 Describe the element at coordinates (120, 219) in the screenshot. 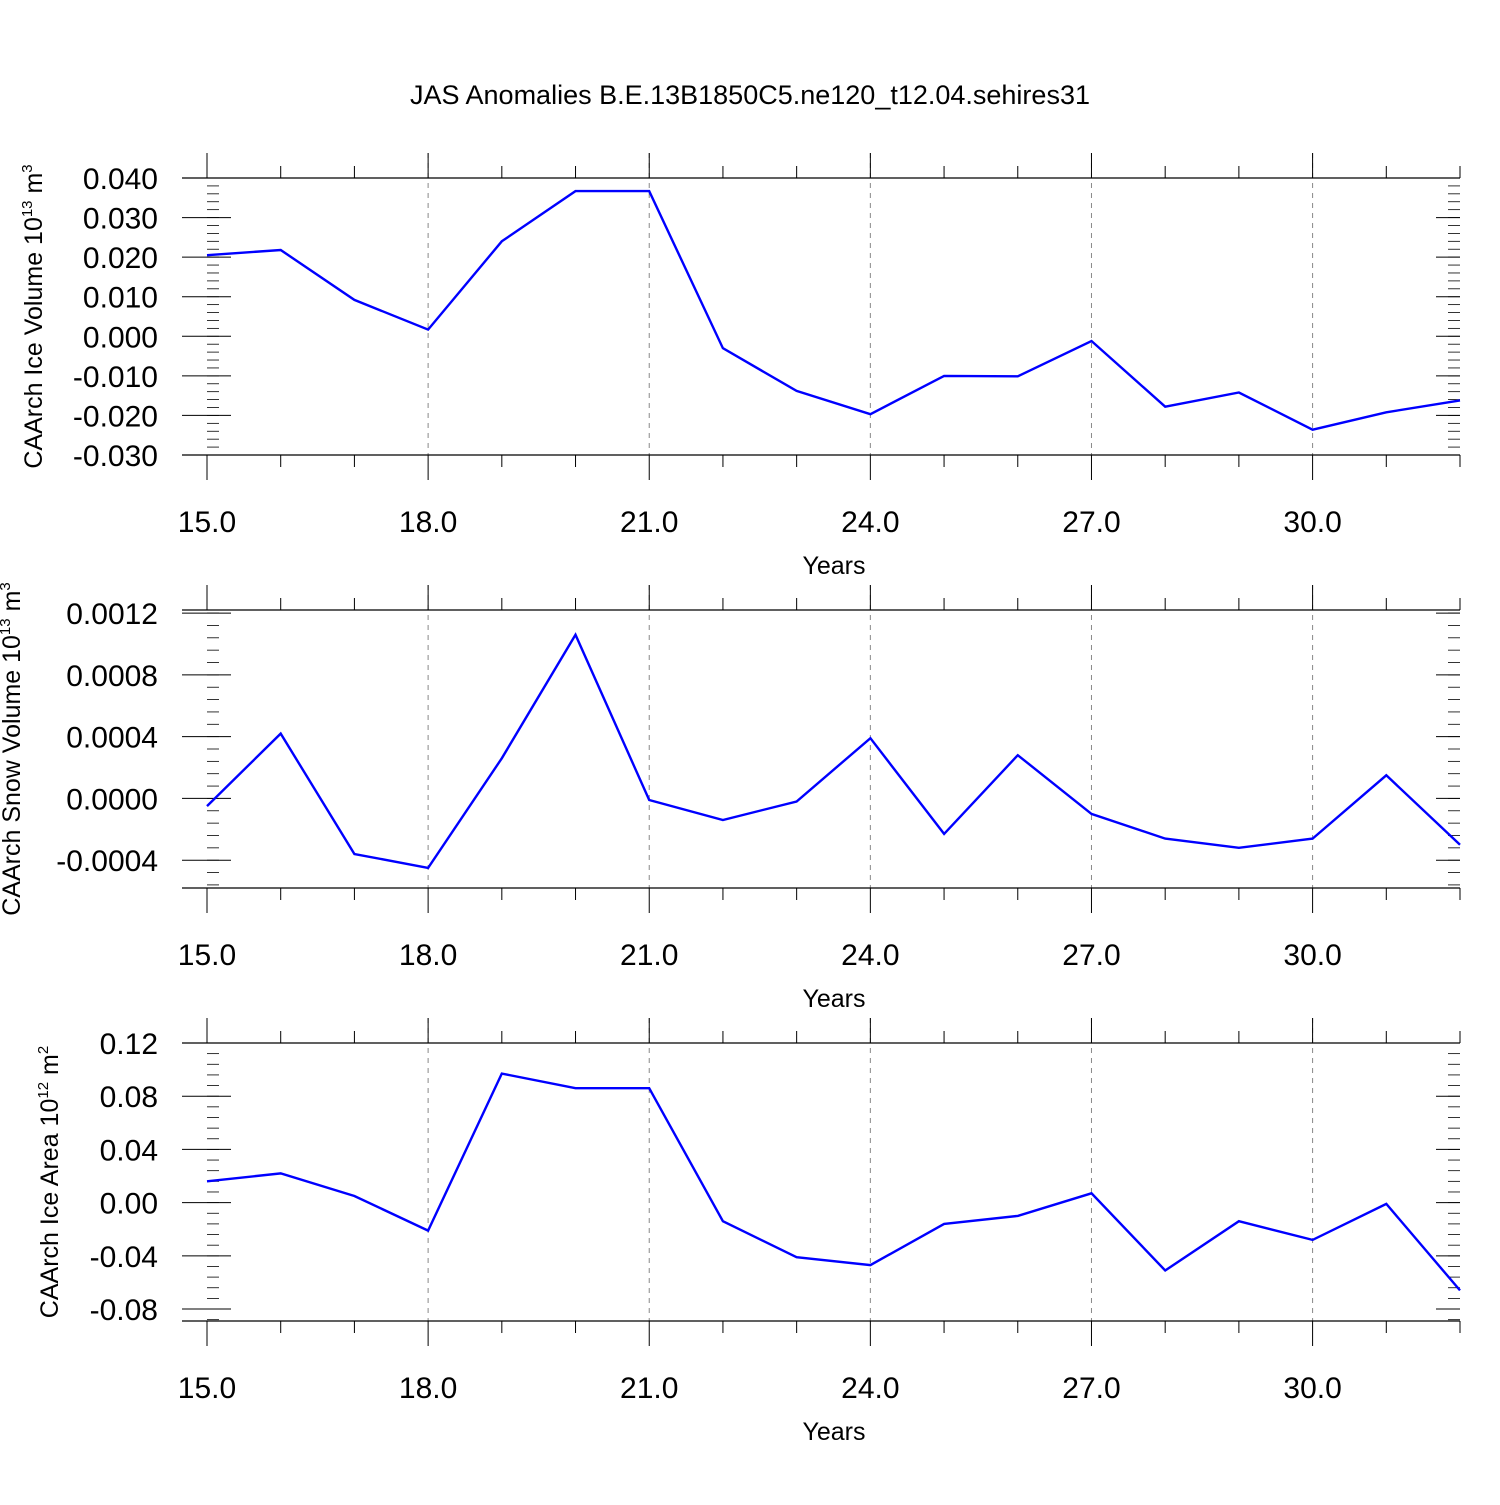

I see `y-tick-label-0-6: 0.030` at that location.